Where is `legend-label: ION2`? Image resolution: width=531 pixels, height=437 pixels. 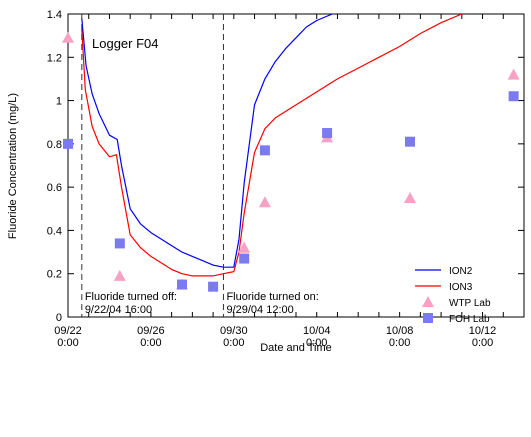 legend-label: ION2 is located at coordinates (461, 271).